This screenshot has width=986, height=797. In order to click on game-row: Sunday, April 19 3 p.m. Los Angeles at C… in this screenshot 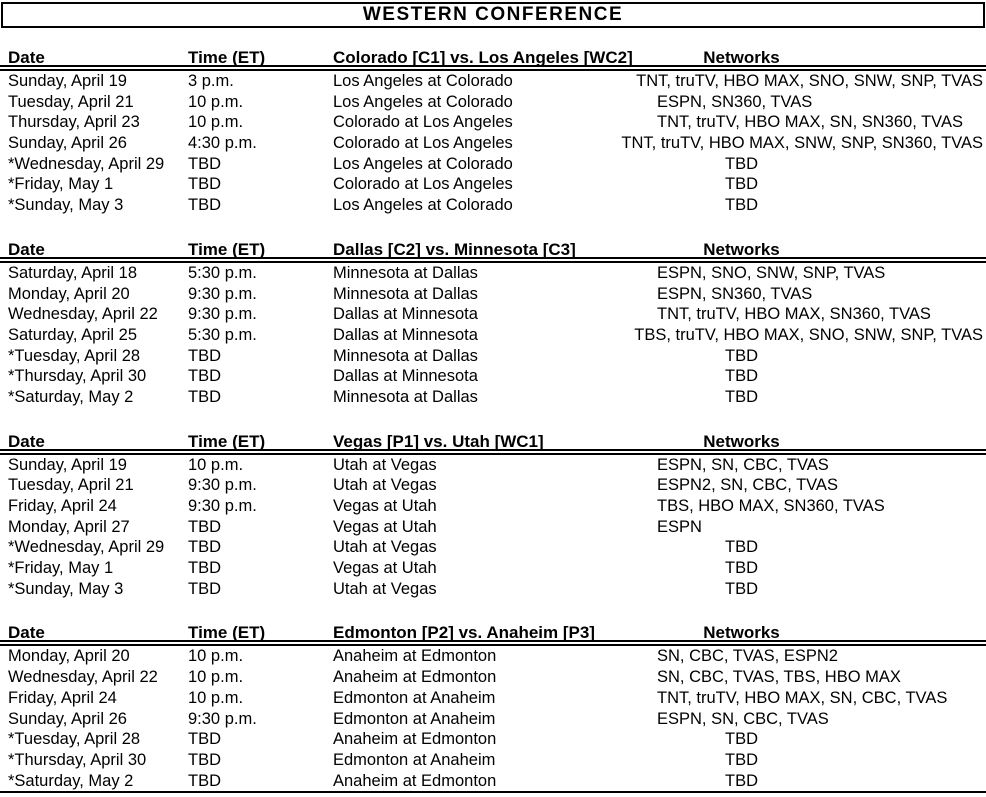, I will do `click(493, 81)`.